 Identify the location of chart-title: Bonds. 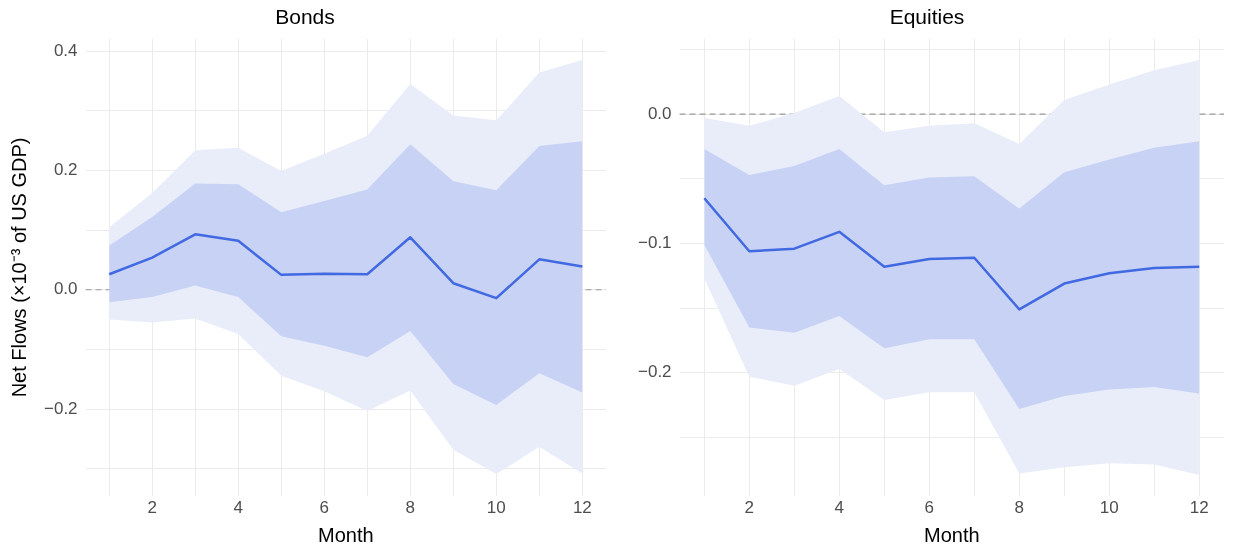
(305, 17).